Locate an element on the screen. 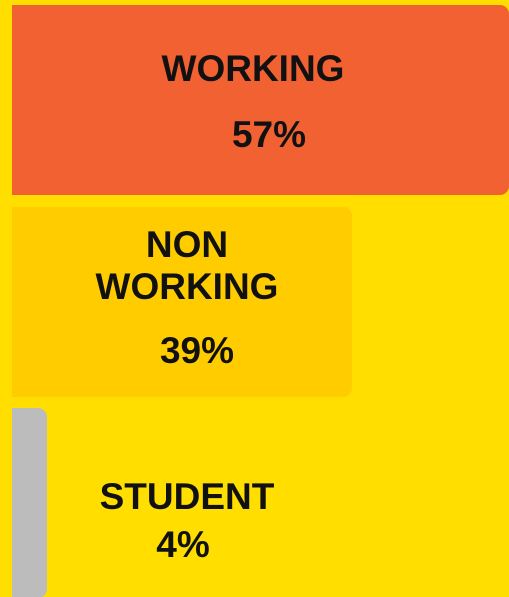 The height and width of the screenshot is (597, 509). category-label: STUDENT is located at coordinates (187, 496).